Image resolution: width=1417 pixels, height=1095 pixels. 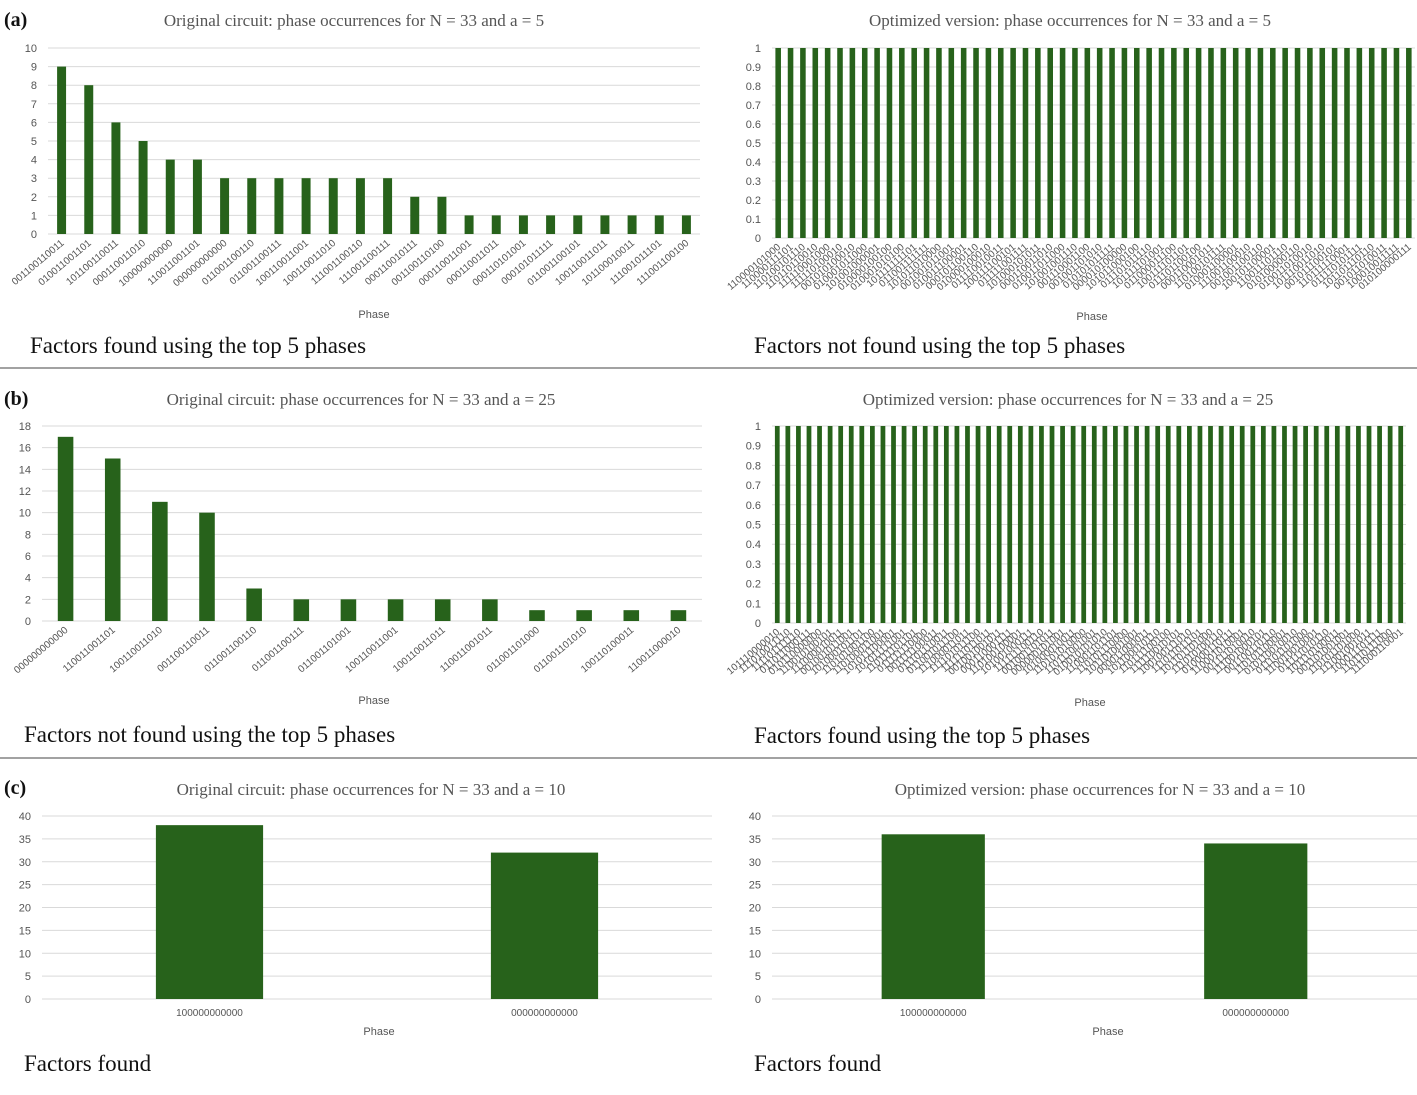 I want to click on y-tick-label: 6, so click(x=34, y=123).